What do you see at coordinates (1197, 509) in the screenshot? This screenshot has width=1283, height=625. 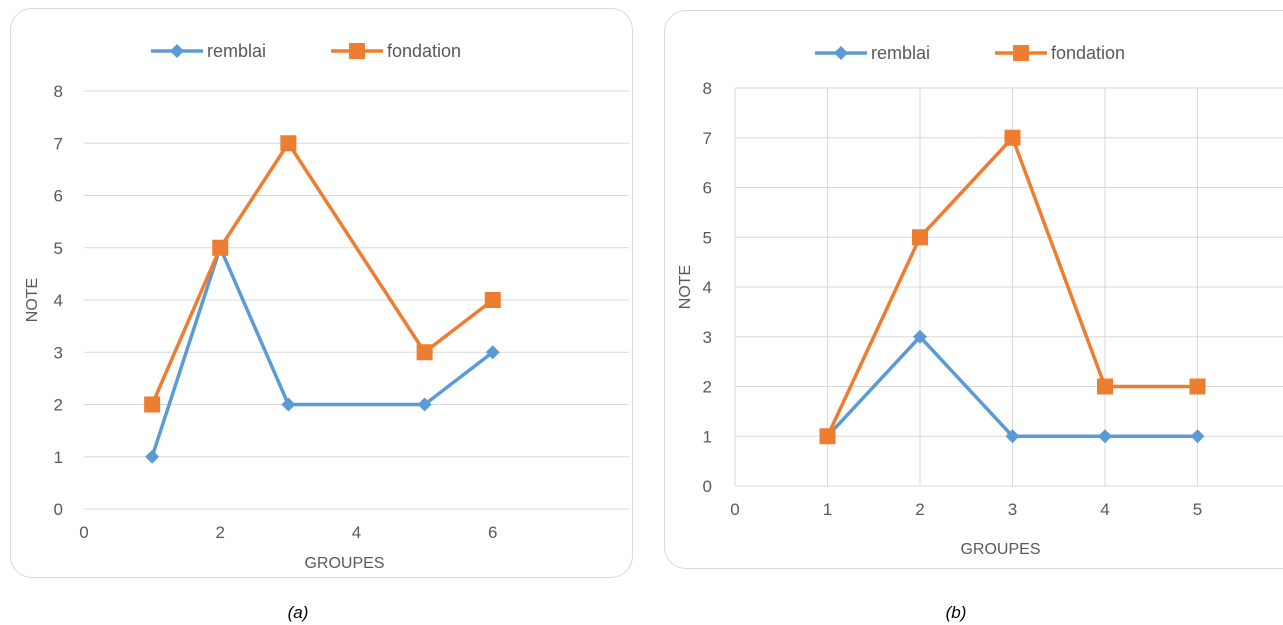 I see `x-tick-label: 5` at bounding box center [1197, 509].